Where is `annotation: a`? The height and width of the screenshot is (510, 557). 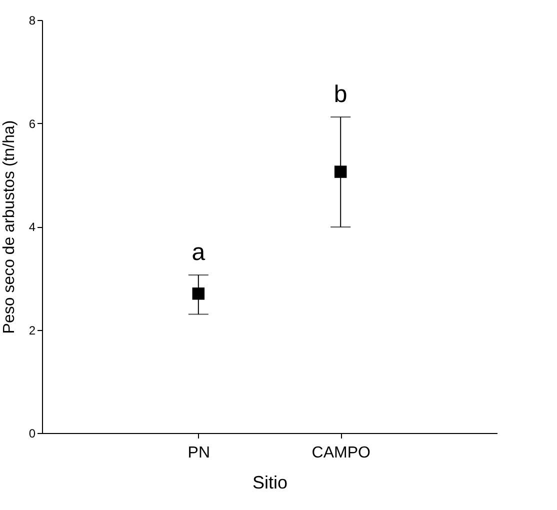 annotation: a is located at coordinates (199, 252).